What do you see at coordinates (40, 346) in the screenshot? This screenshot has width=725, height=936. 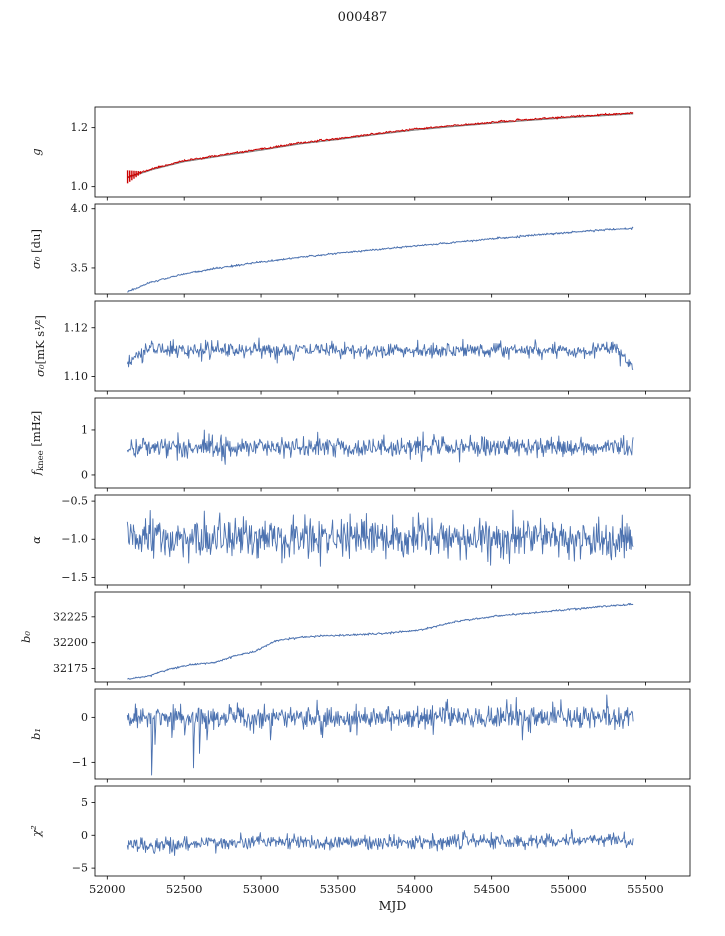 I see `y-axis-label-sigma0-mks: σ₀[mK s¹⁄²]` at bounding box center [40, 346].